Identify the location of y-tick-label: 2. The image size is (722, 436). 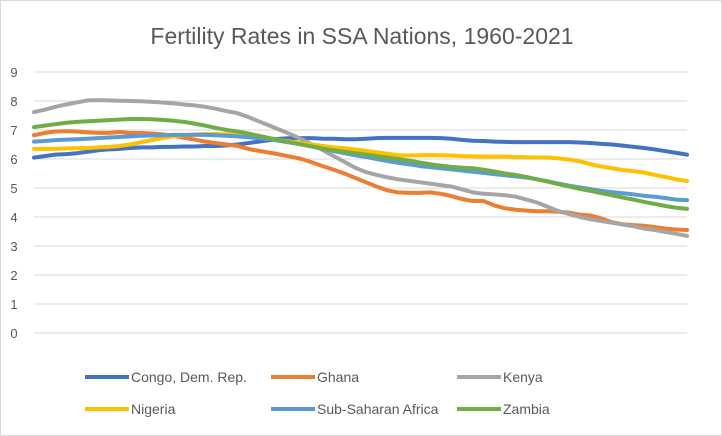
(13, 275).